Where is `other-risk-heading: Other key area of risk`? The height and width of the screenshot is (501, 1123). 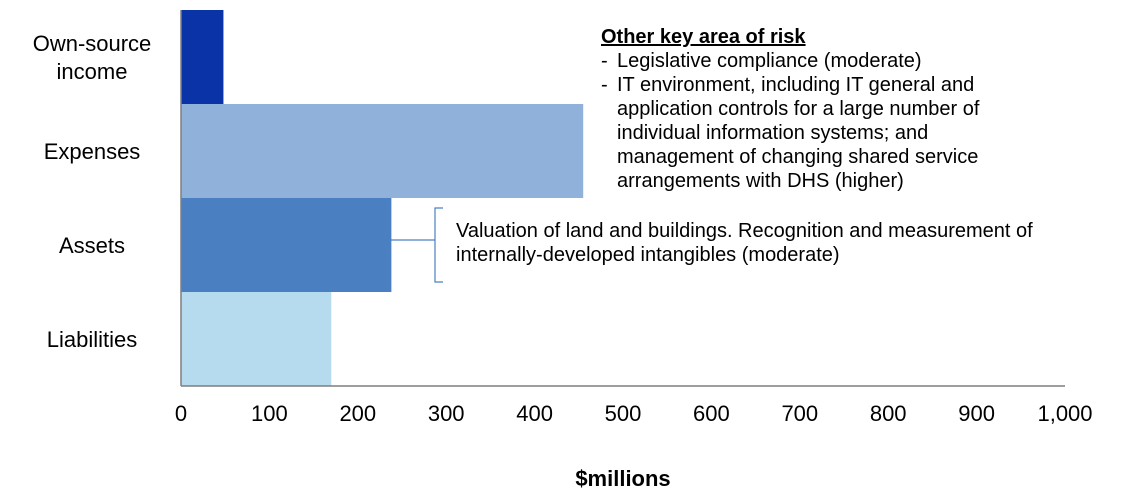 other-risk-heading: Other key area of risk is located at coordinates (703, 37).